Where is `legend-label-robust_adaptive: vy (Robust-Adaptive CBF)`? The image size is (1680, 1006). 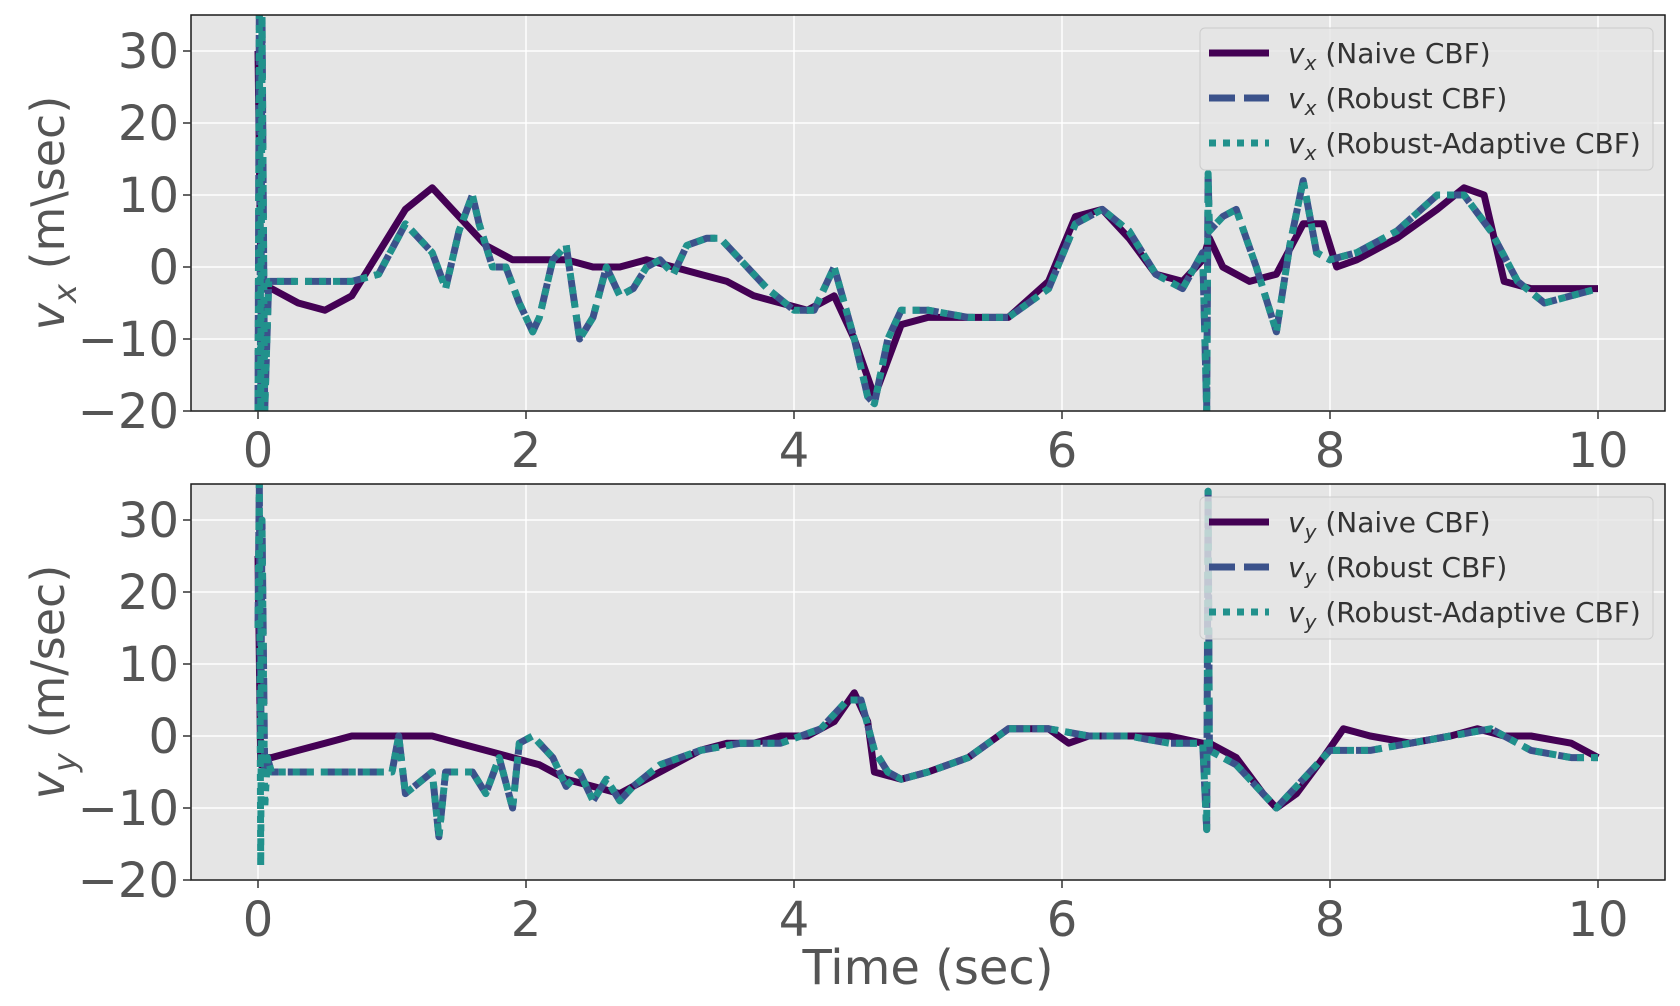 legend-label-robust_adaptive: vy (Robust-Adaptive CBF) is located at coordinates (1464, 615).